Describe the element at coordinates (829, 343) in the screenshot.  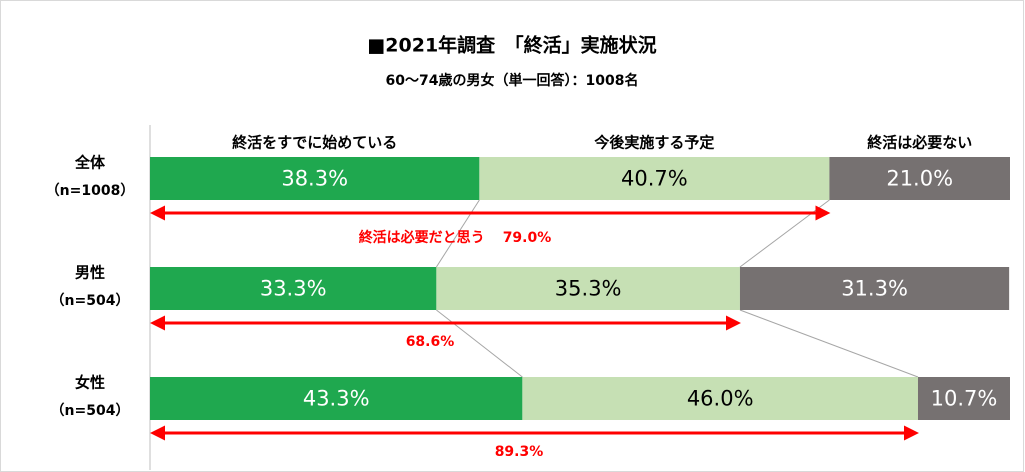
I see `connector-line` at that location.